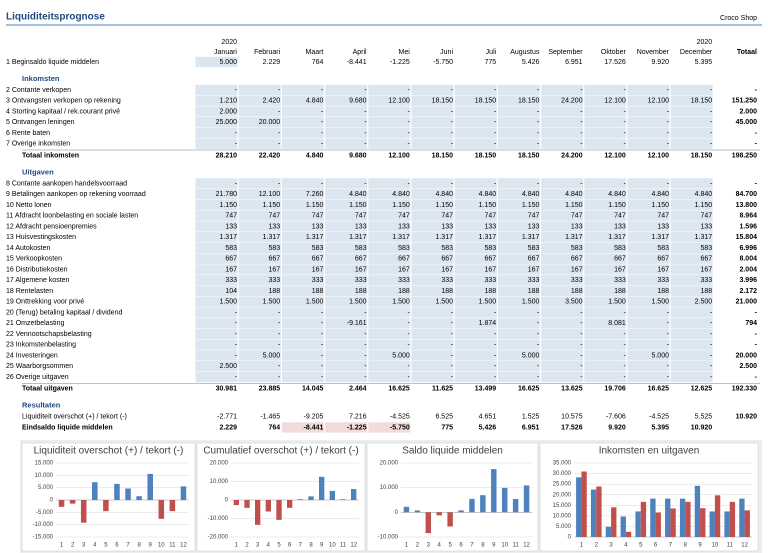 This screenshot has height=553, width=768. I want to click on cell: 2.004, so click(748, 269).